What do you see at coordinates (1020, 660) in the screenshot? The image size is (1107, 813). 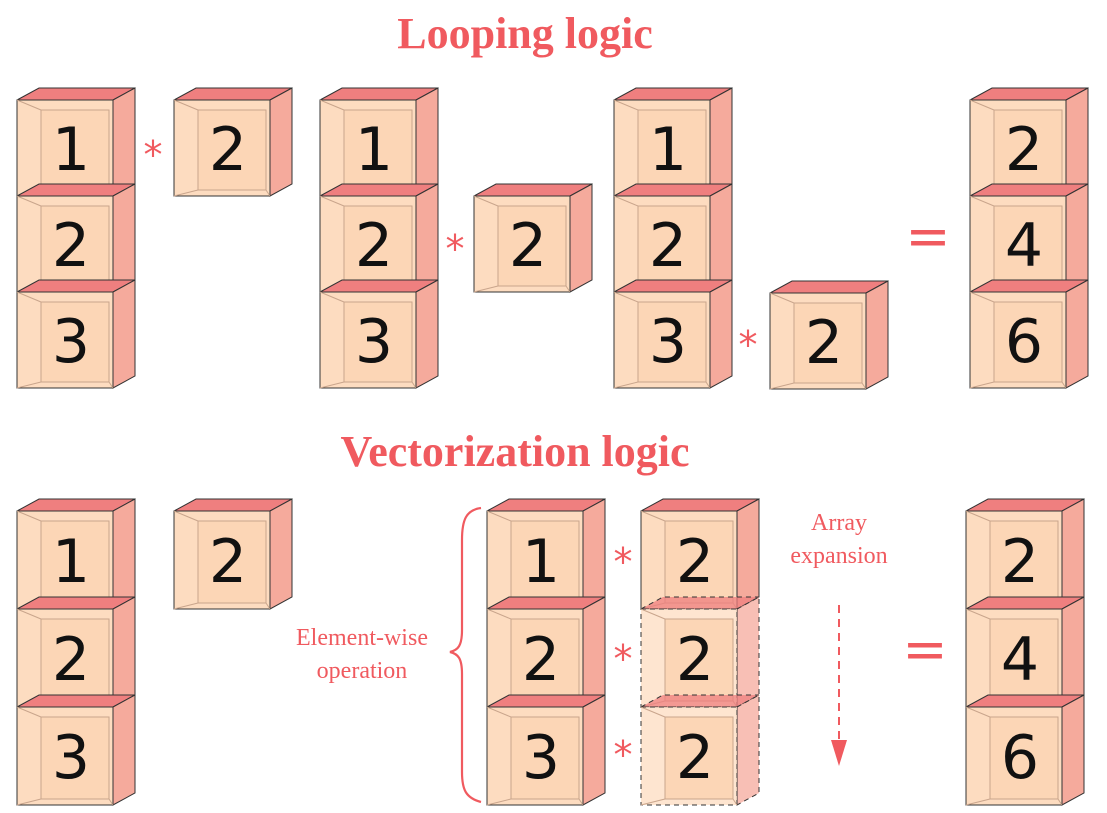 I see `vectorization-result-cell-2-value: 4` at bounding box center [1020, 660].